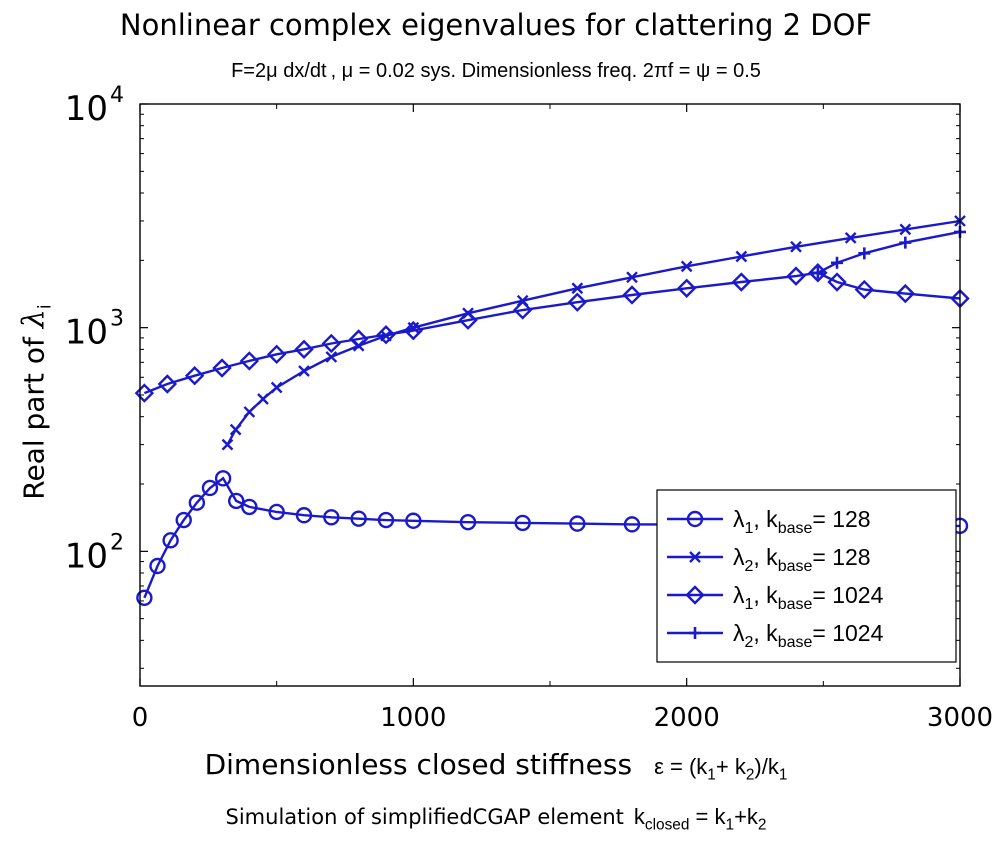 Image resolution: width=992 pixels, height=842 pixels. Describe the element at coordinates (695, 633) in the screenshot. I see `legend-marker` at that location.